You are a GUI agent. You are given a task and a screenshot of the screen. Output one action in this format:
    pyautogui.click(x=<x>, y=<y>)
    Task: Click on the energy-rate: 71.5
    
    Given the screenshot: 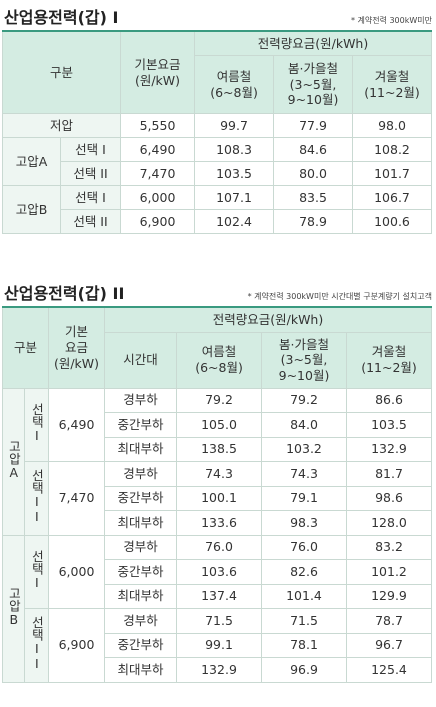 What is the action you would take?
    pyautogui.click(x=219, y=621)
    